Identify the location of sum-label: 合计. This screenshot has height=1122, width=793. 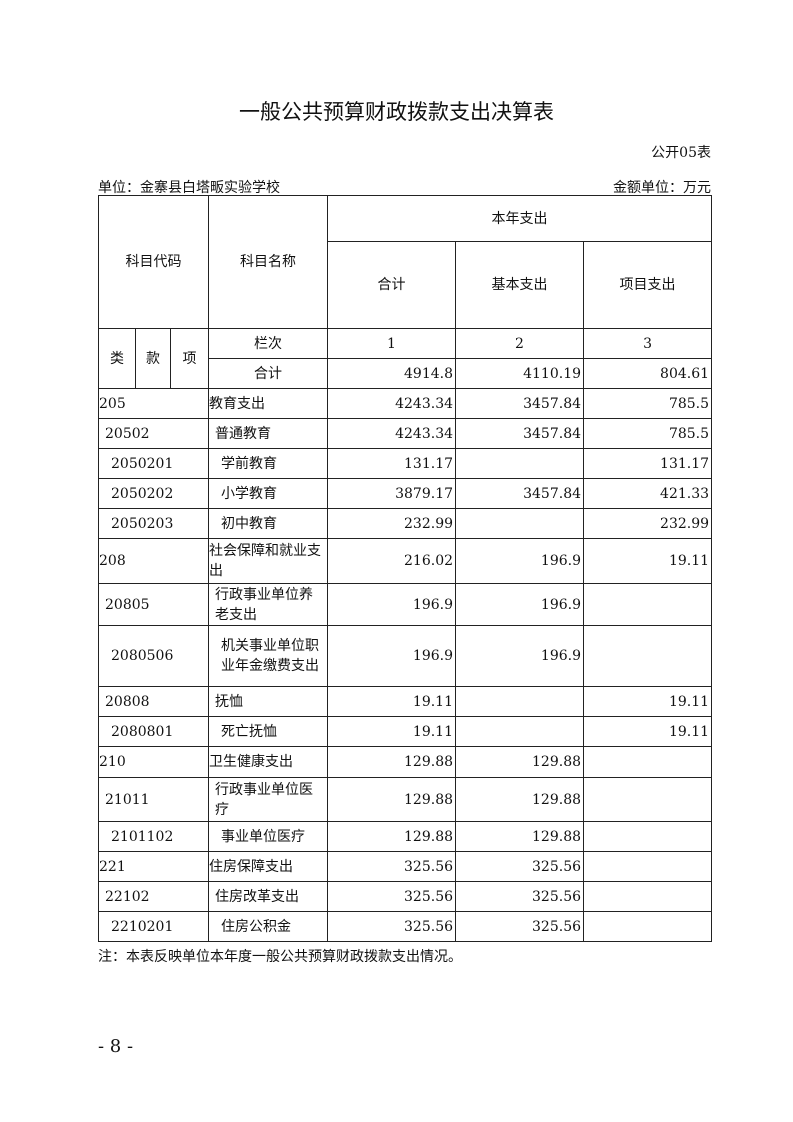
(268, 373).